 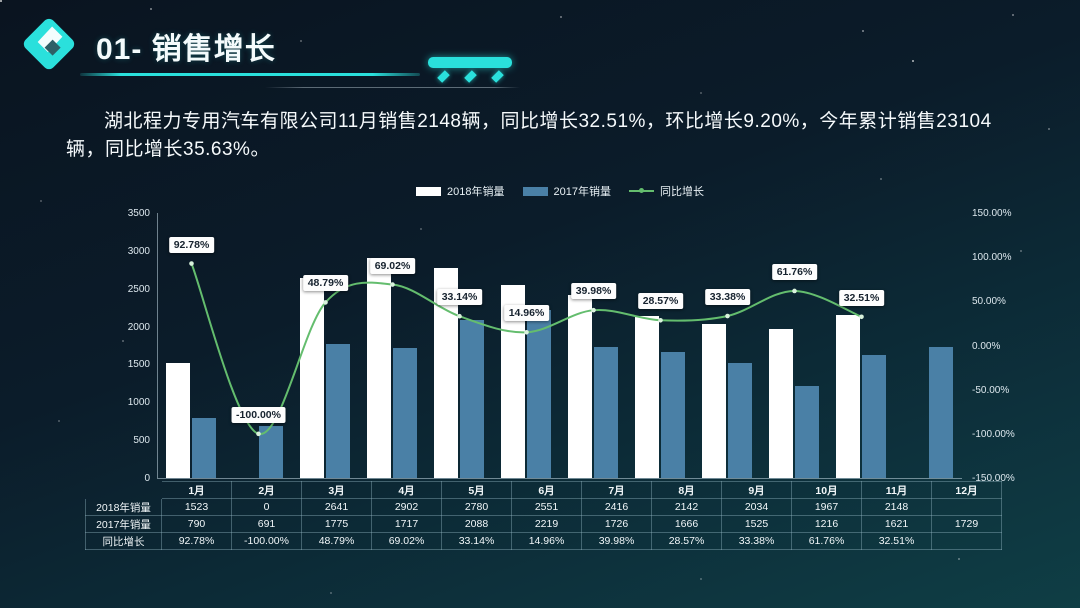 What do you see at coordinates (966, 490) in the screenshot?
I see `table-month-header: 12月` at bounding box center [966, 490].